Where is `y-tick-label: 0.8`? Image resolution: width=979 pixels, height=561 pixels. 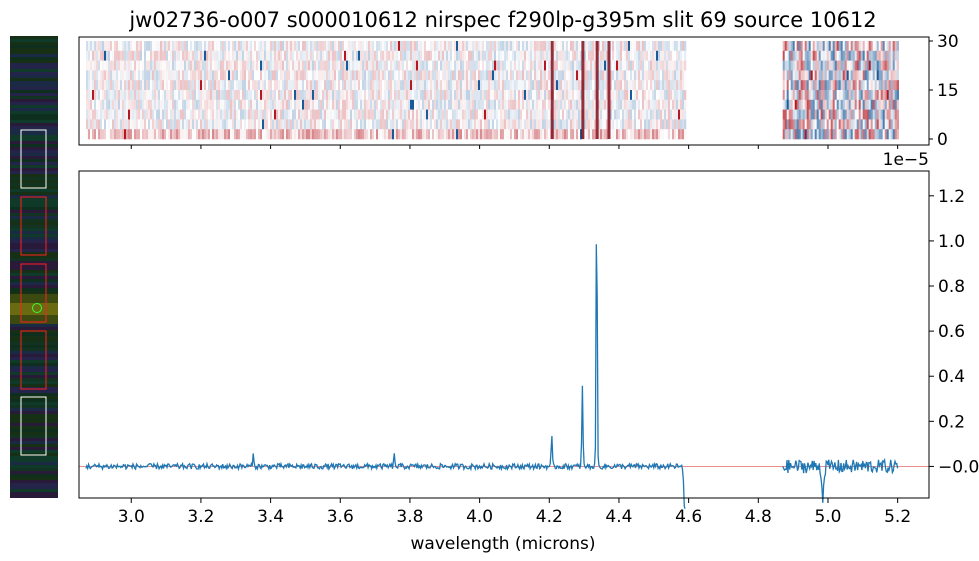 y-tick-label: 0.8 is located at coordinates (951, 287).